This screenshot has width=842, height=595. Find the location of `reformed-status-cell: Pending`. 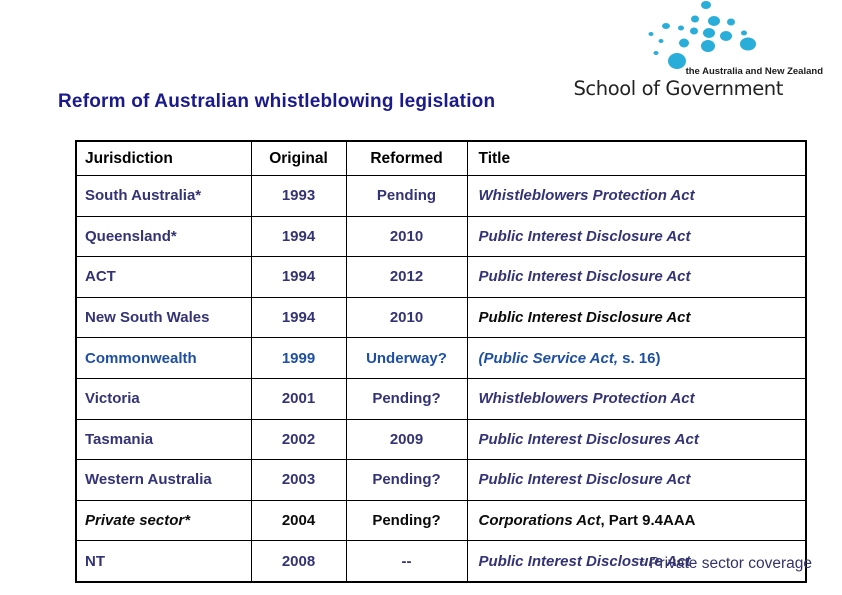

reformed-status-cell: Pending is located at coordinates (406, 196).